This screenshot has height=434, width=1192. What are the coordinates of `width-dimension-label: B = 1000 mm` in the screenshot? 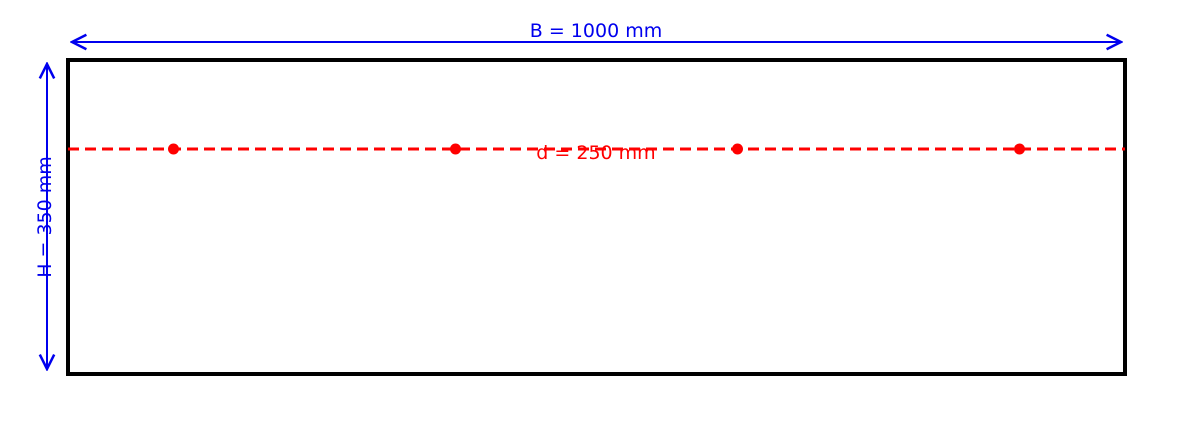 It's located at (596, 31).